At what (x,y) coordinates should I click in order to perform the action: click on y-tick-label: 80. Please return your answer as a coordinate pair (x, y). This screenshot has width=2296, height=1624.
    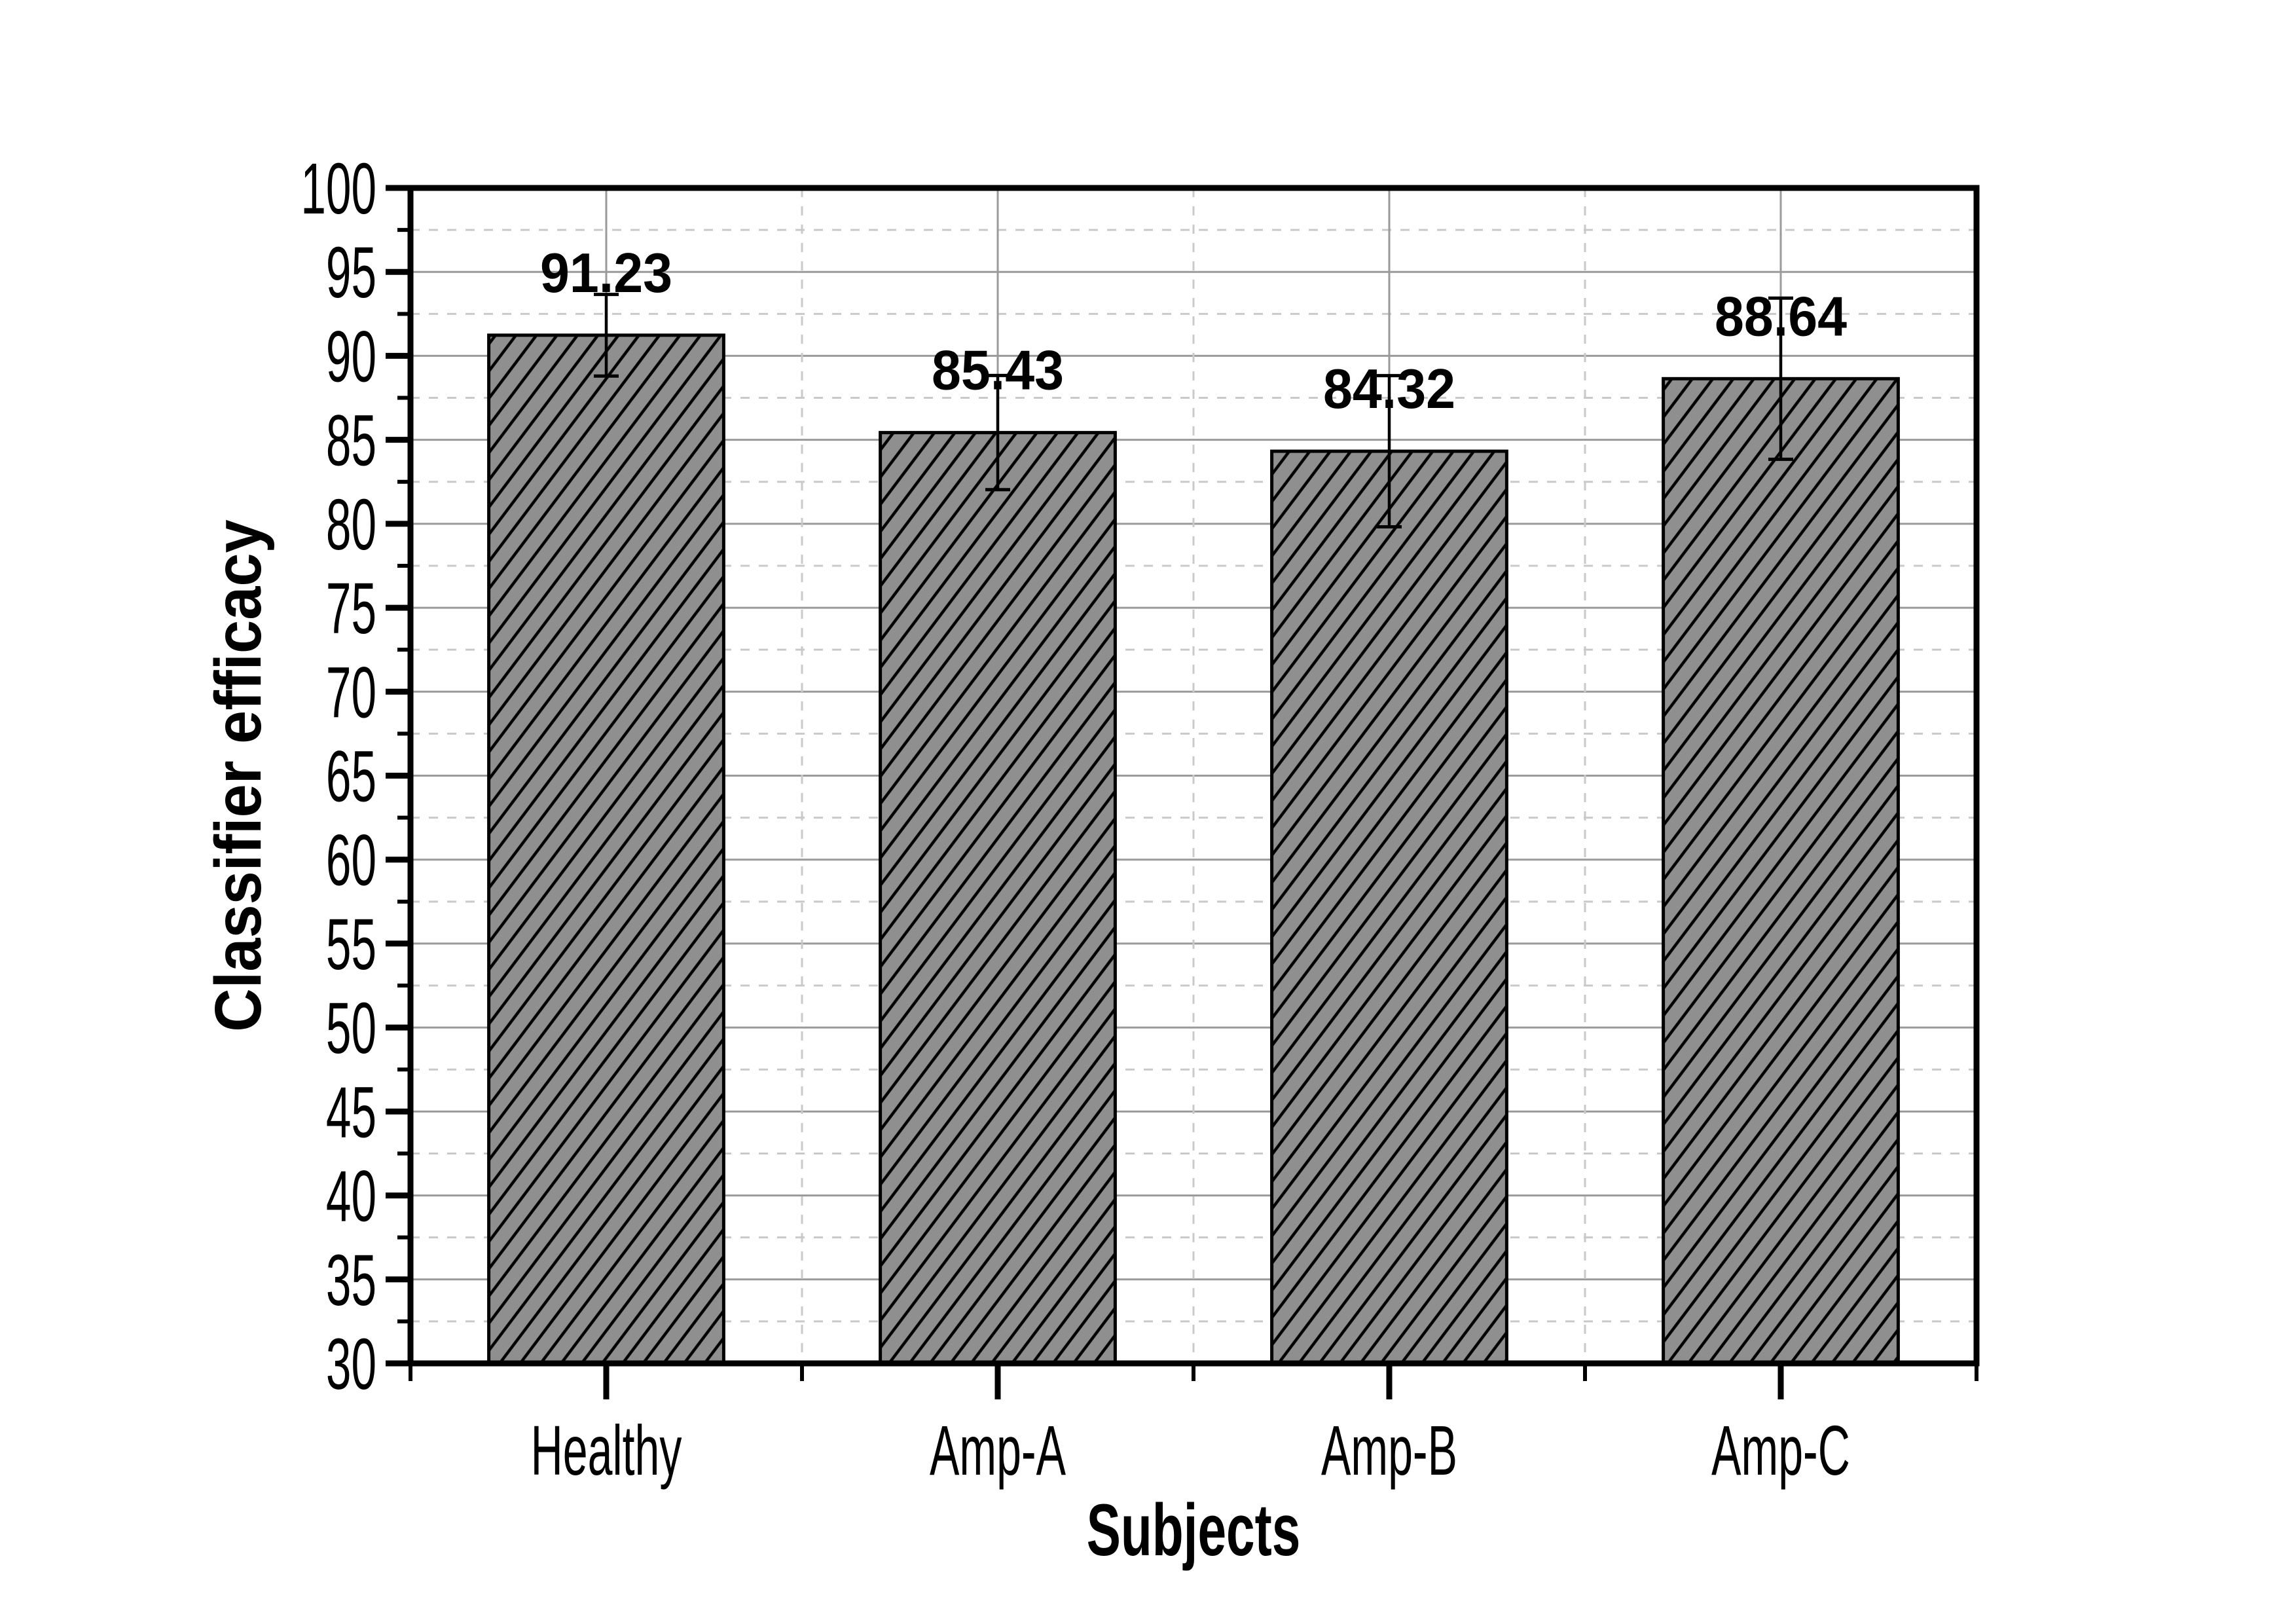
    Looking at the image, I should click on (351, 525).